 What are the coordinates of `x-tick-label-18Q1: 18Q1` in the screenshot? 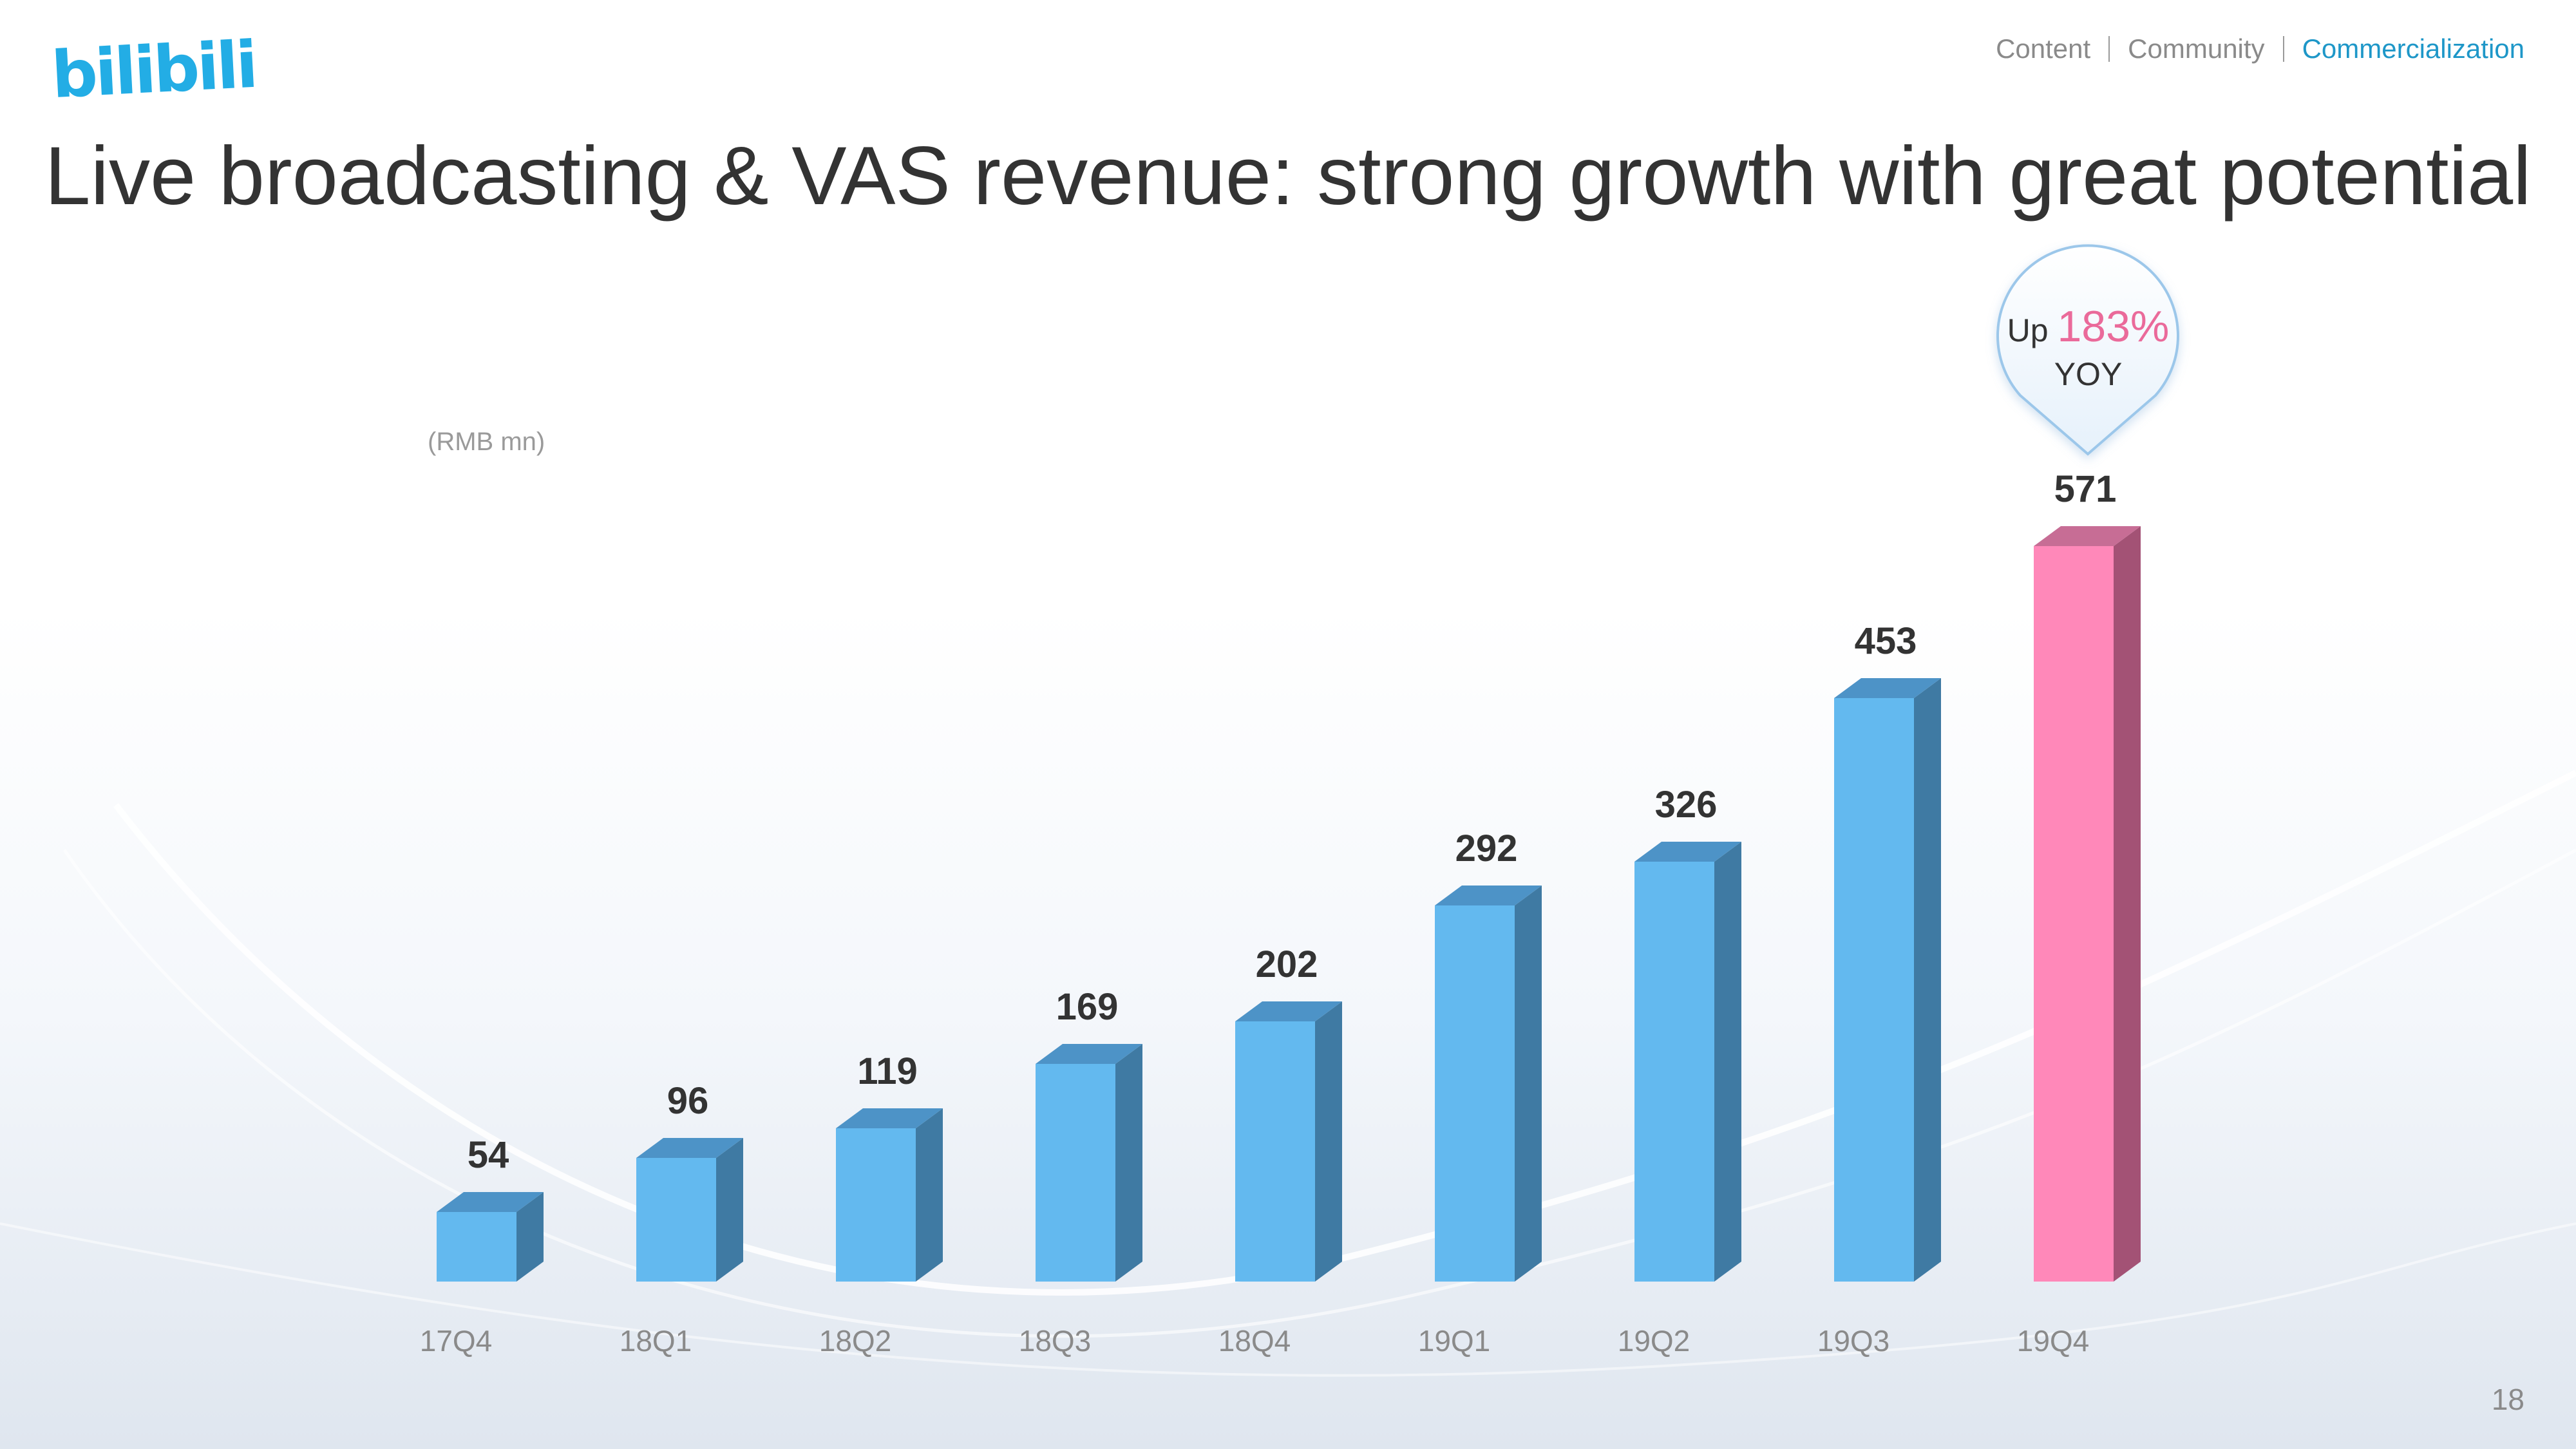 It's located at (656, 1341).